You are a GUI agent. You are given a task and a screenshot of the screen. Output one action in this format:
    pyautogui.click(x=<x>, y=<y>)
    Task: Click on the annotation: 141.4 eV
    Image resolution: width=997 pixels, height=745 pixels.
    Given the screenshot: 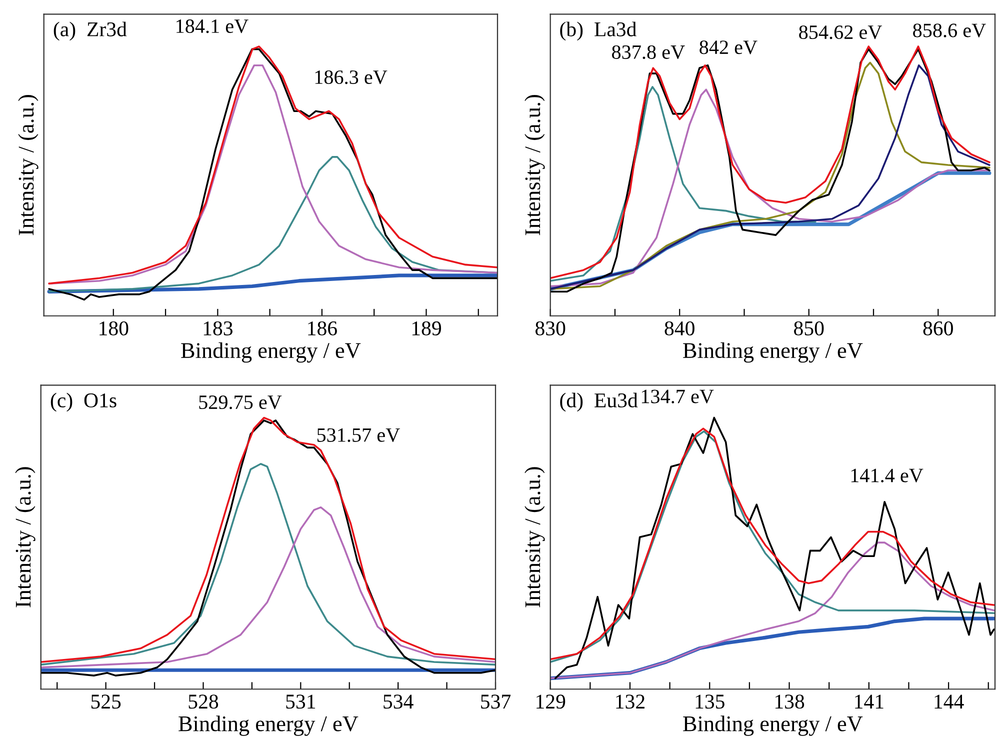 What is the action you would take?
    pyautogui.click(x=887, y=475)
    